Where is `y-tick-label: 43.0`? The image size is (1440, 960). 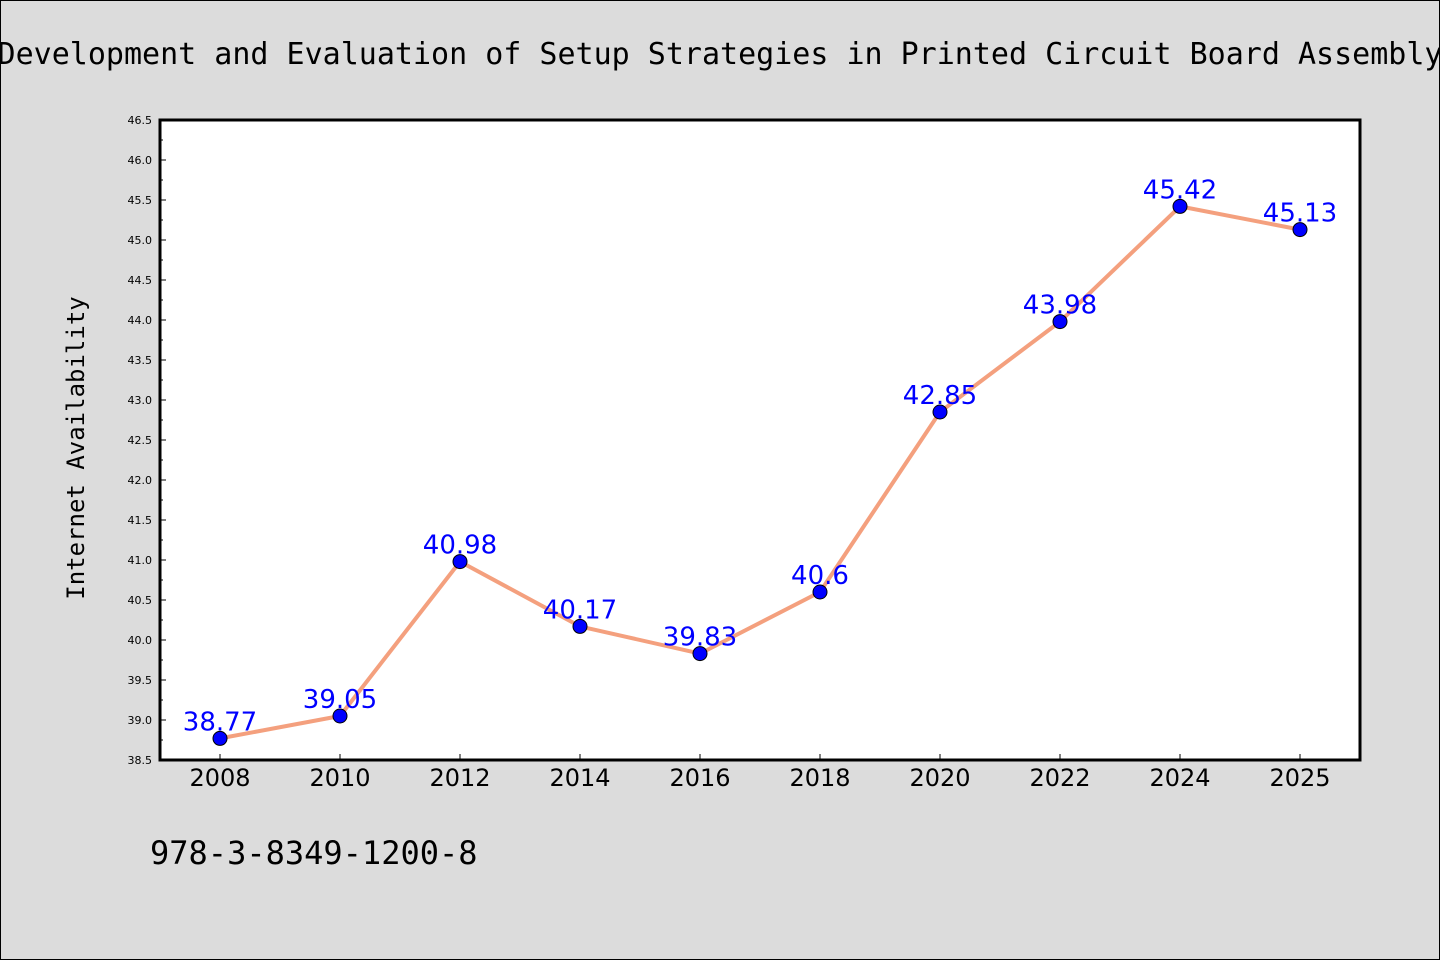 y-tick-label: 43.0 is located at coordinates (140, 400).